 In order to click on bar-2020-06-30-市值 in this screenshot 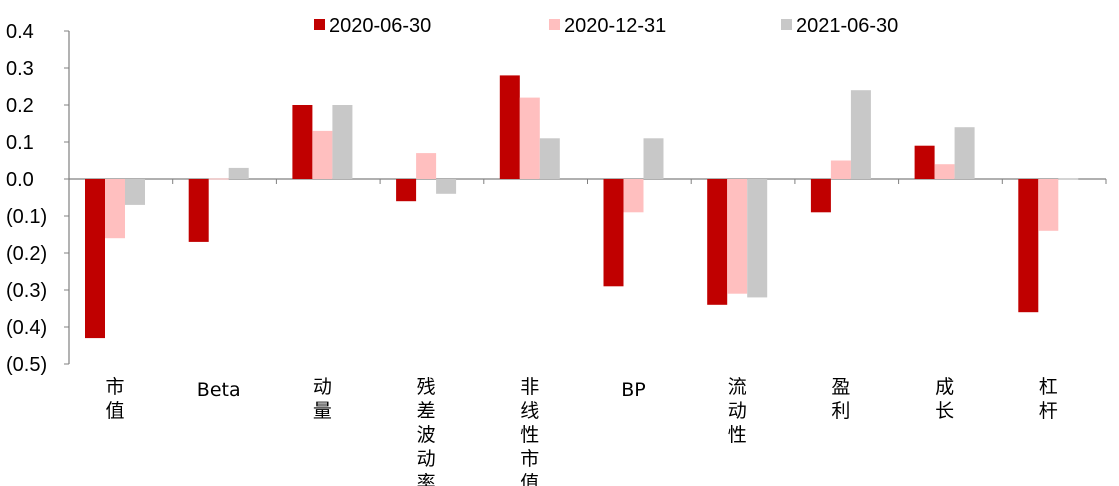, I will do `click(95, 259)`.